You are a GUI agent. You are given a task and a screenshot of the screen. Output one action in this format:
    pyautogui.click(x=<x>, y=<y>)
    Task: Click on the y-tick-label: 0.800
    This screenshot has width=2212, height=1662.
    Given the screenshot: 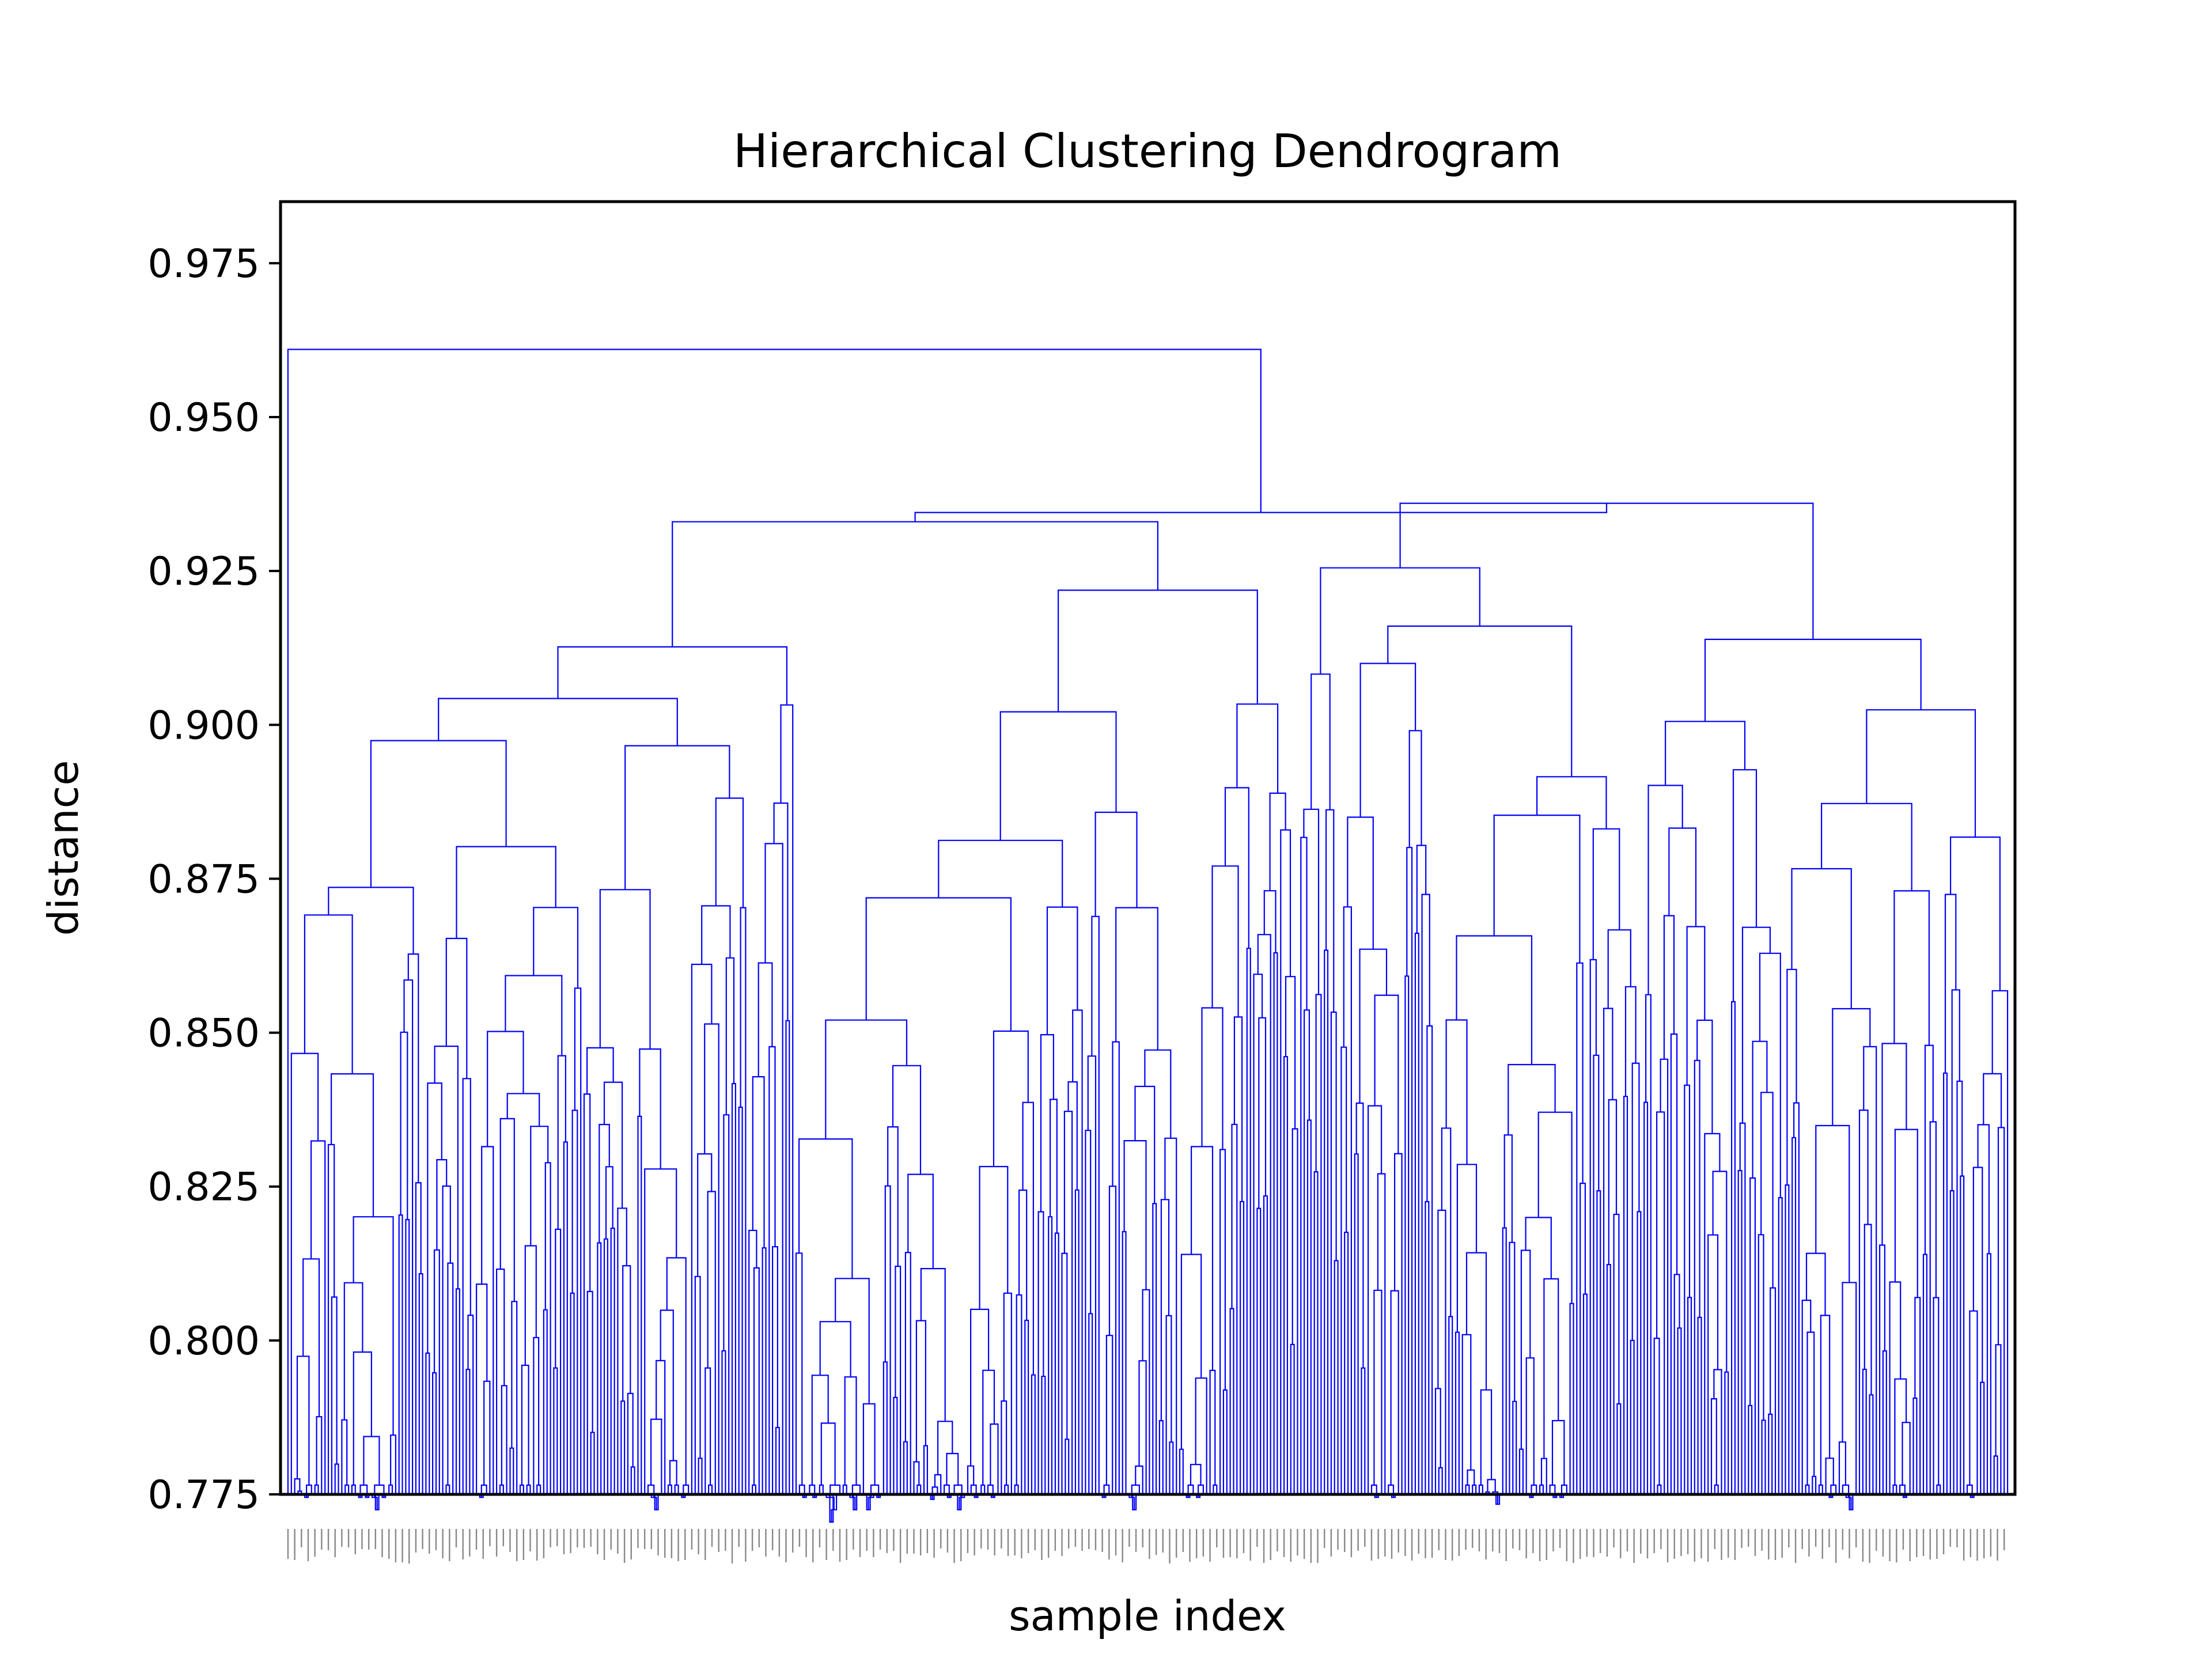 What is the action you would take?
    pyautogui.click(x=203, y=1341)
    